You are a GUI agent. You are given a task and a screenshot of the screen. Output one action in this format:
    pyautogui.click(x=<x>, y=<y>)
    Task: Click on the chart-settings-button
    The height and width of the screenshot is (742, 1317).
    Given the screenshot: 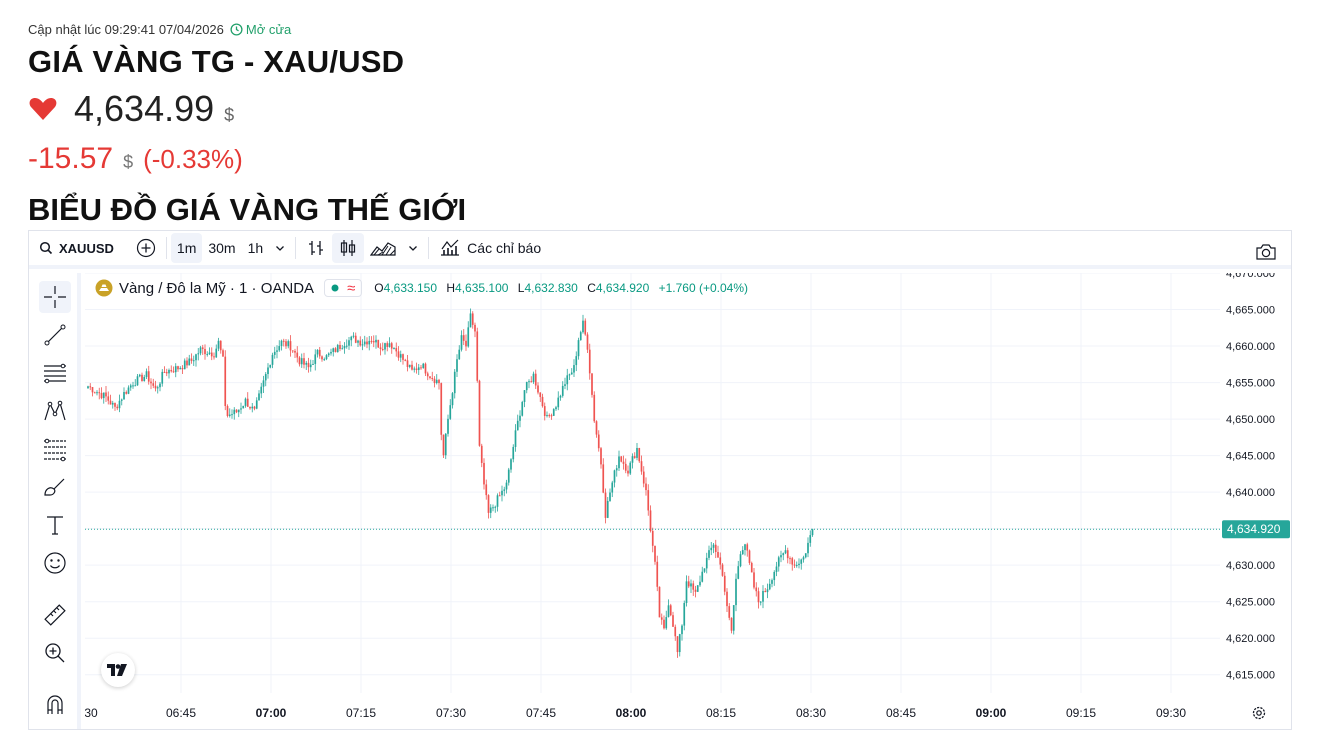 What is the action you would take?
    pyautogui.click(x=1259, y=713)
    